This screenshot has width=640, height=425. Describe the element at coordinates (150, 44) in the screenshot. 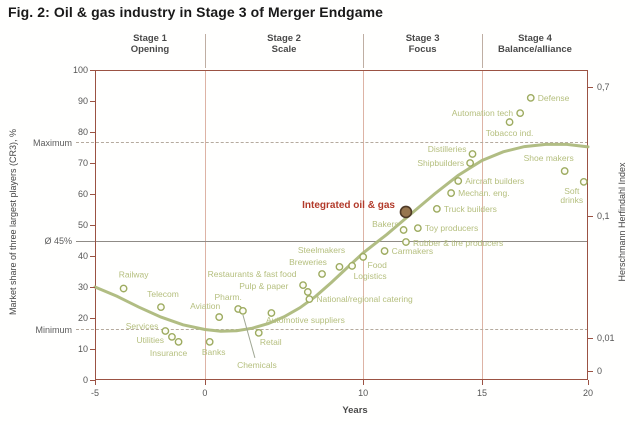

I see `stage-label-1: Stage 1 Opening` at that location.